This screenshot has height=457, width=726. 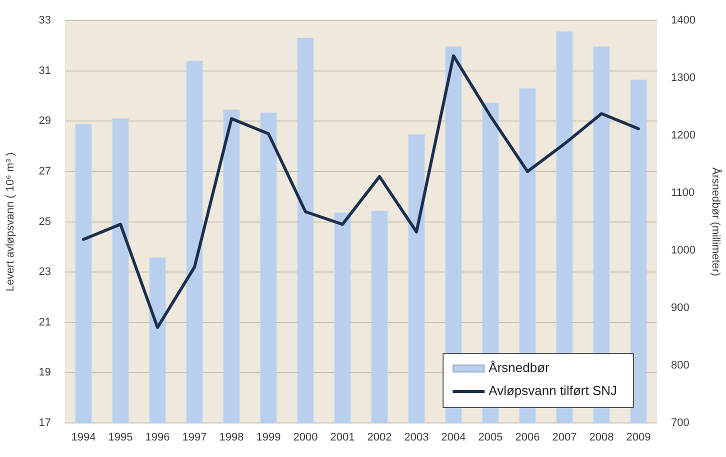 I want to click on y2-tick-label: 900, so click(x=680, y=308).